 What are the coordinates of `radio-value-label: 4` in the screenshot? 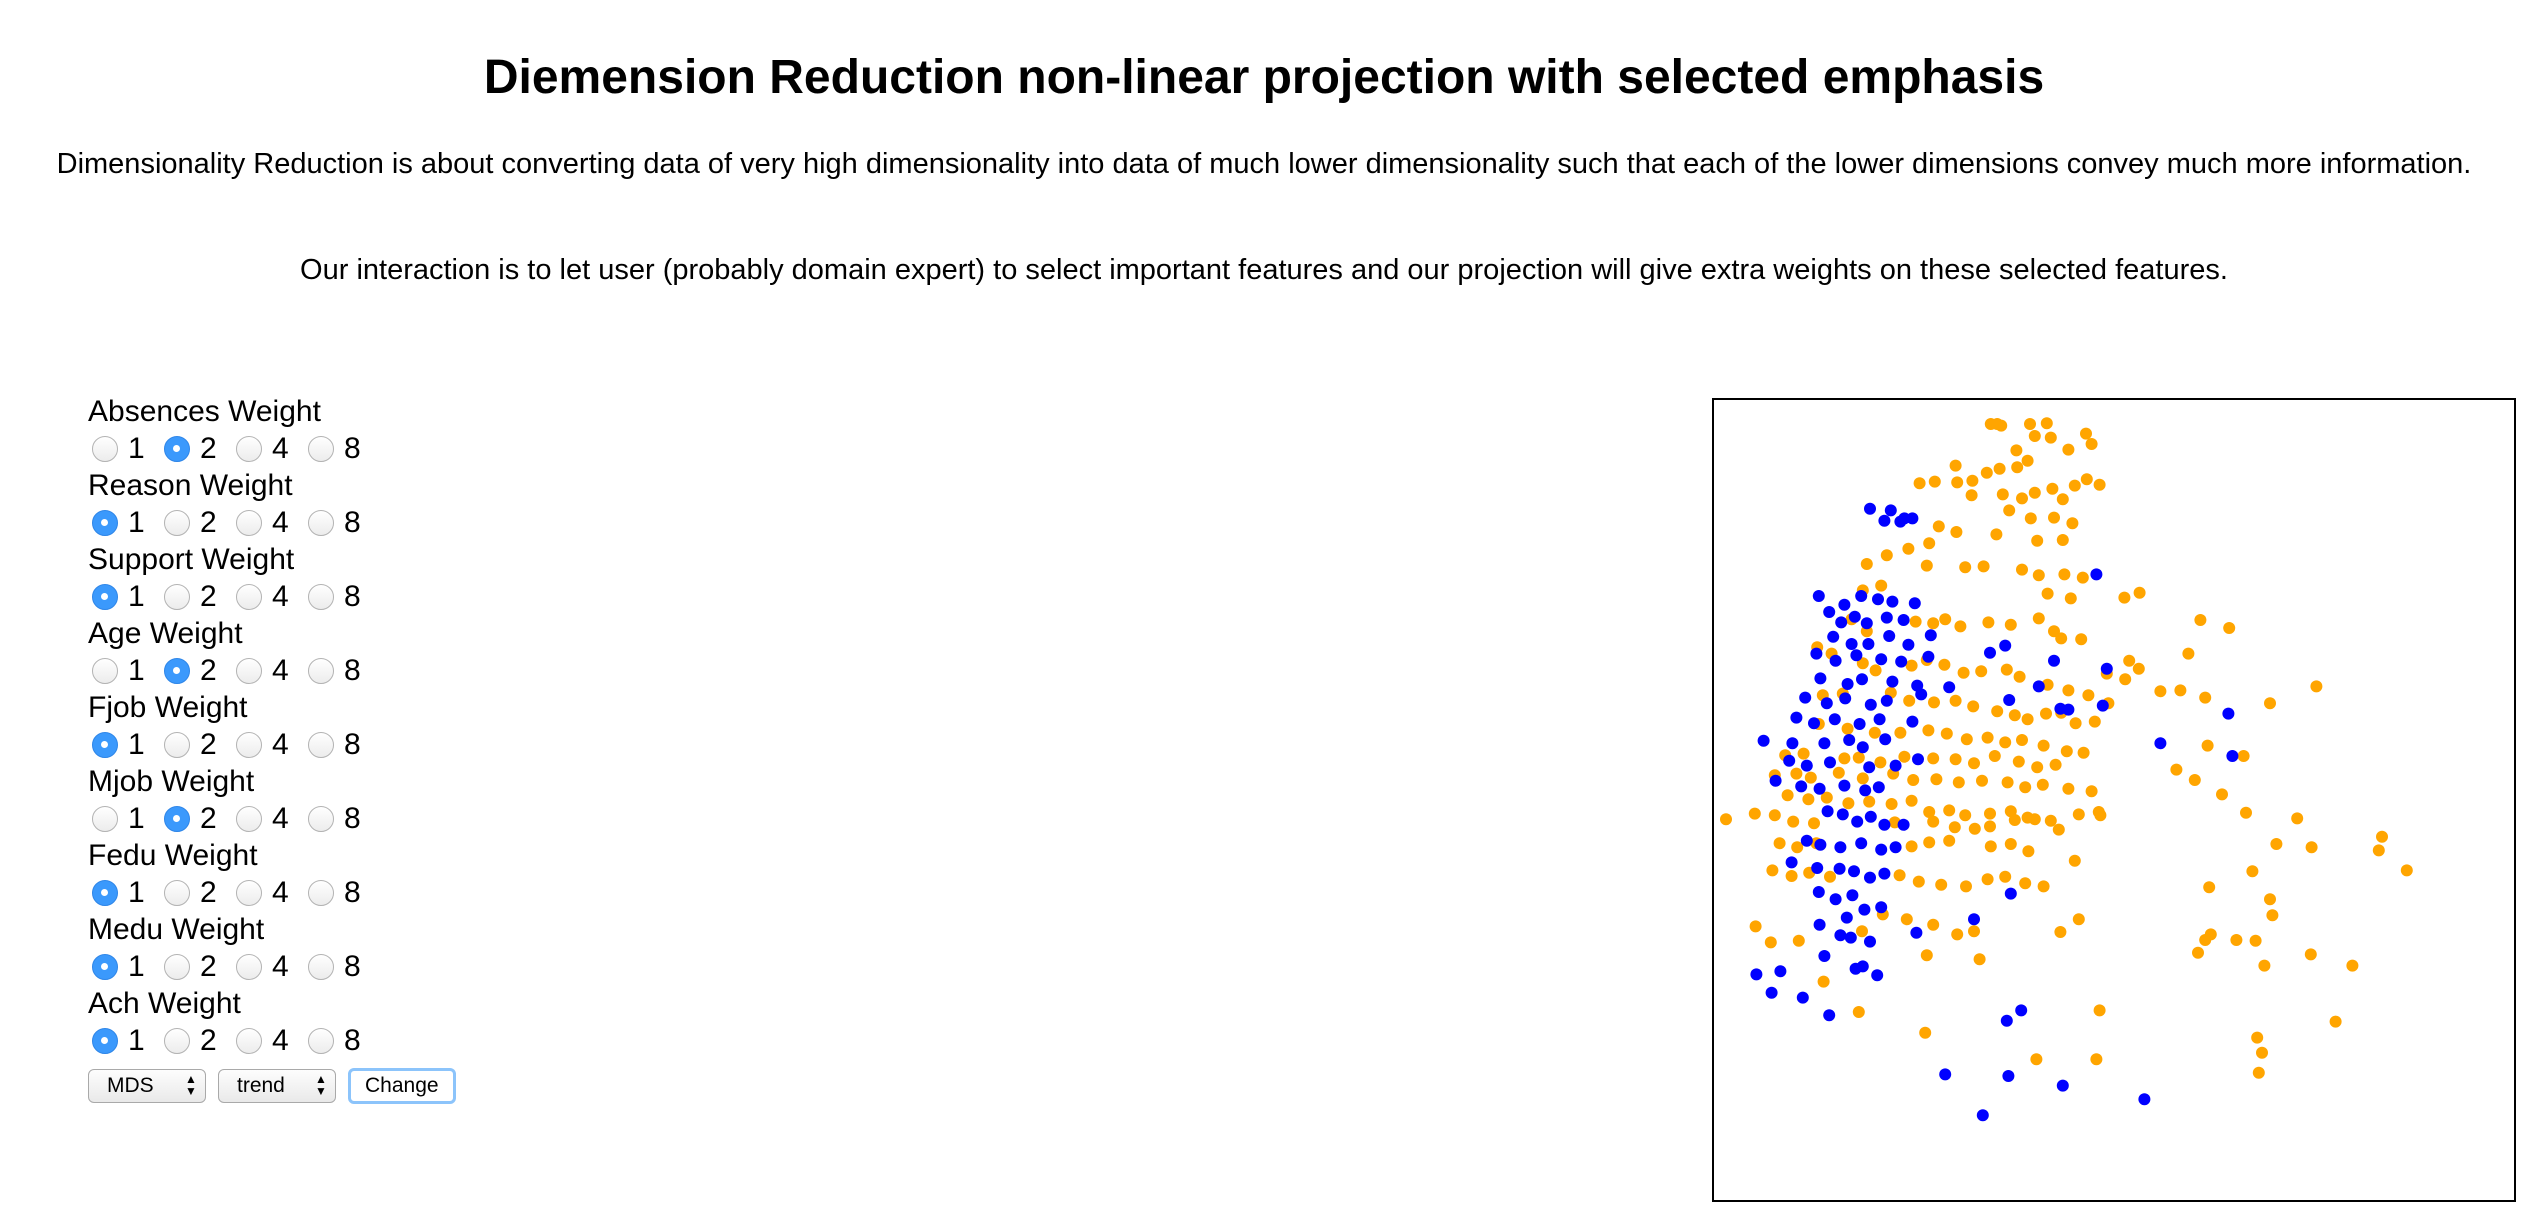 It's located at (280, 966).